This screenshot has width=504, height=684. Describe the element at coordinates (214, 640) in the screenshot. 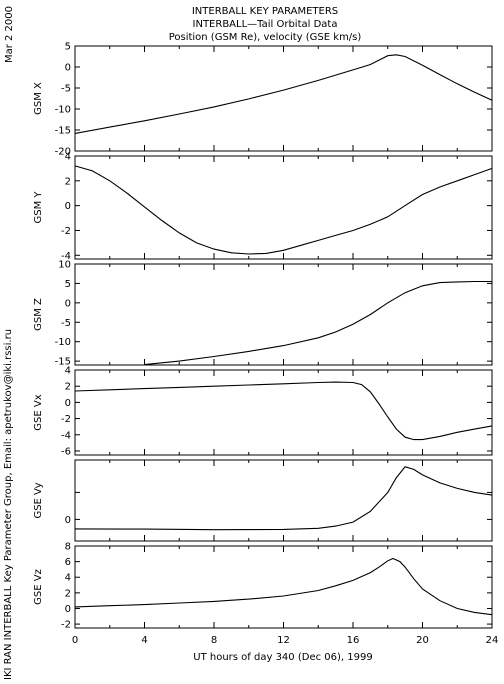

I see `x-tick-label: 8` at that location.